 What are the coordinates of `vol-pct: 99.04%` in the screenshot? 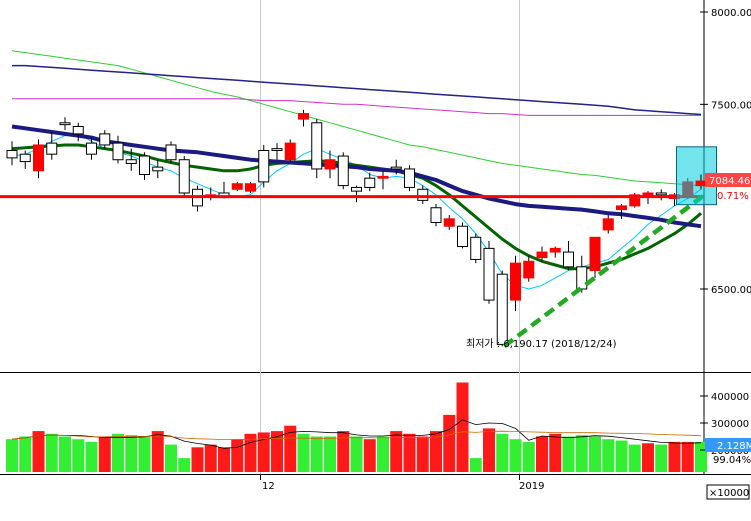 It's located at (732, 460).